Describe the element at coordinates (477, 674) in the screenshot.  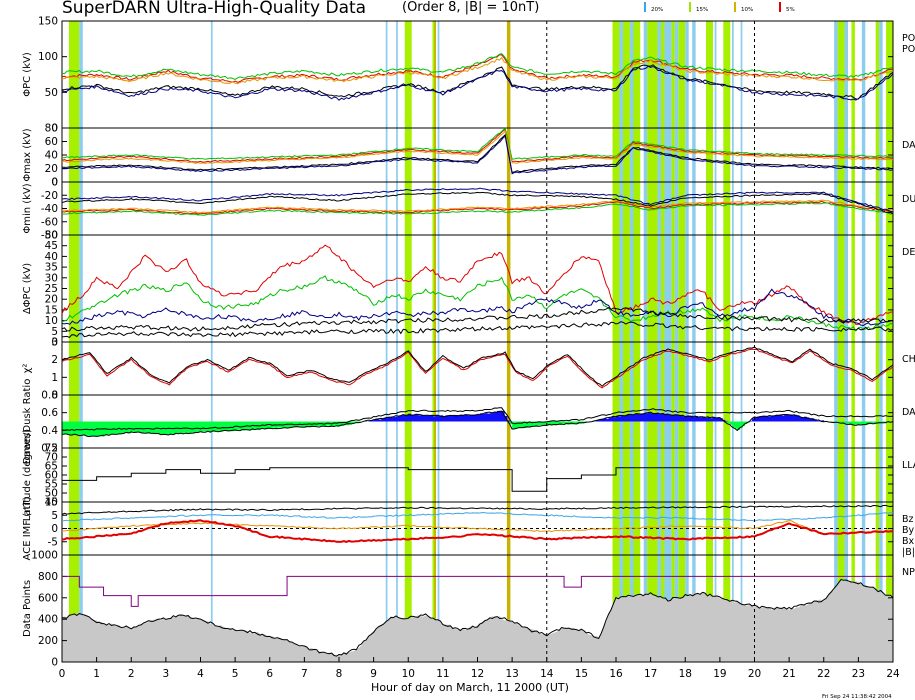
I see `x-tick-label: 12` at that location.